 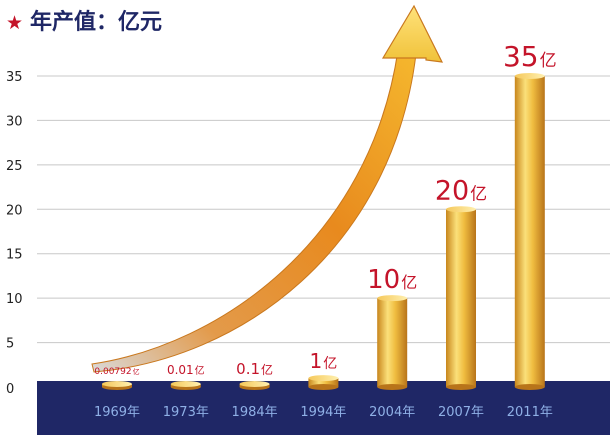 I want to click on data-label: 35亿, so click(x=530, y=56).